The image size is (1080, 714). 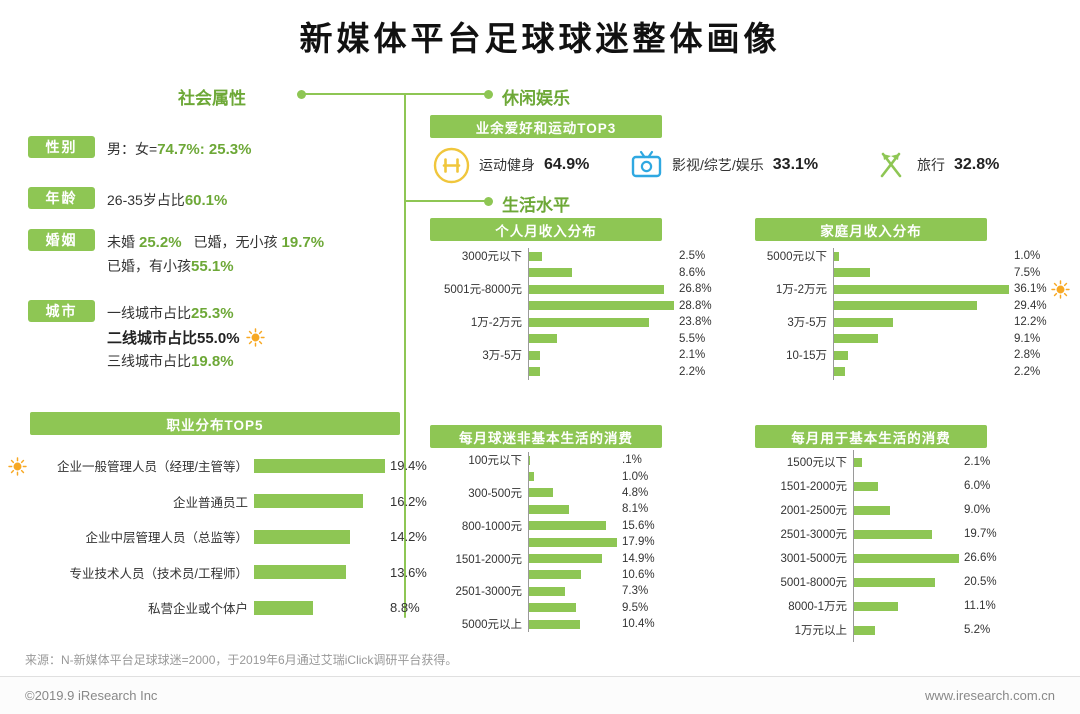 I want to click on value-label: 26.8%, so click(x=695, y=289).